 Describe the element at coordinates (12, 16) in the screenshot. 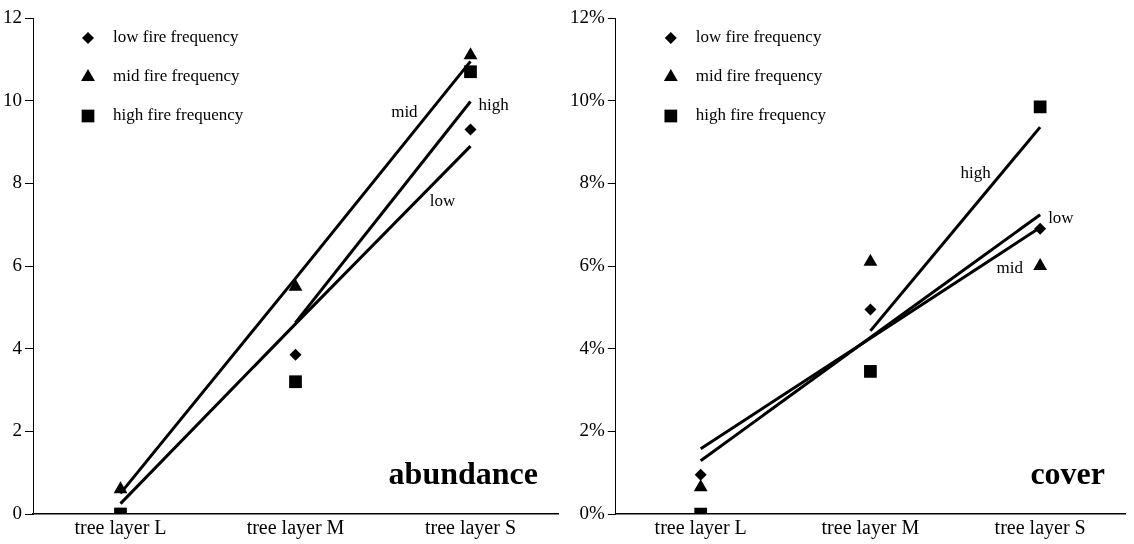

I see `y-tick-label: 12` at that location.